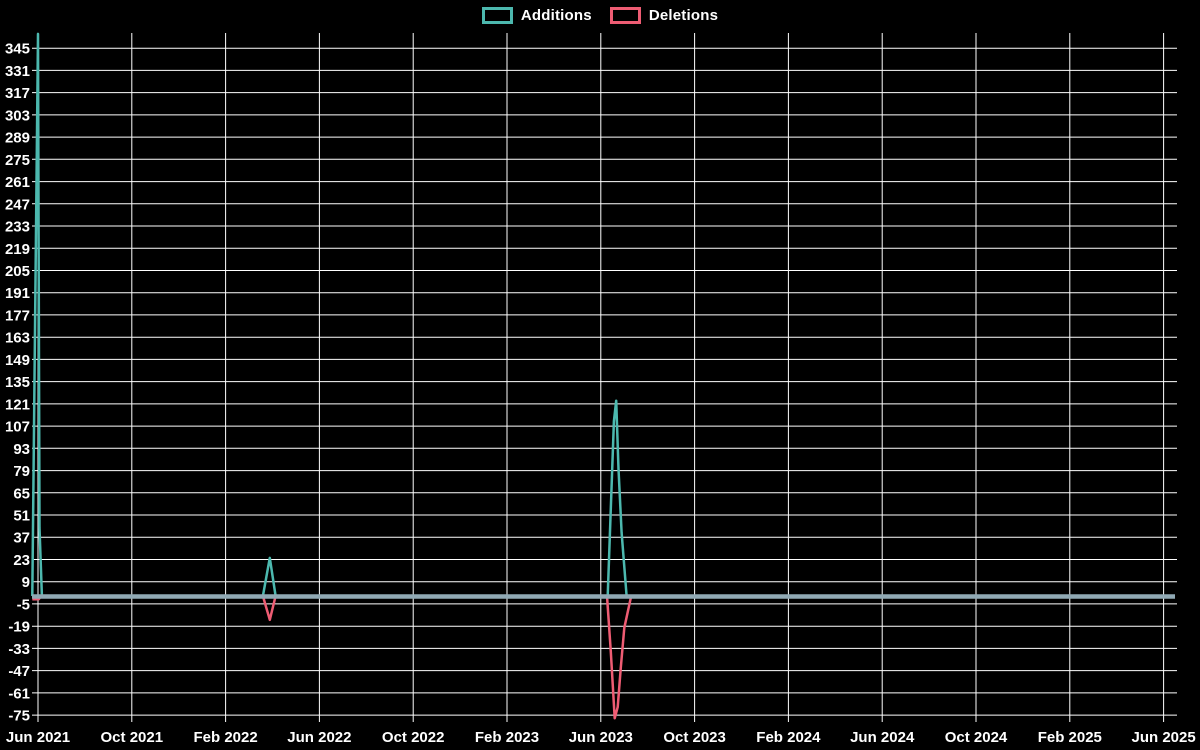 The image size is (1200, 750). Describe the element at coordinates (132, 737) in the screenshot. I see `x-tick-label: Oct 2021` at that location.